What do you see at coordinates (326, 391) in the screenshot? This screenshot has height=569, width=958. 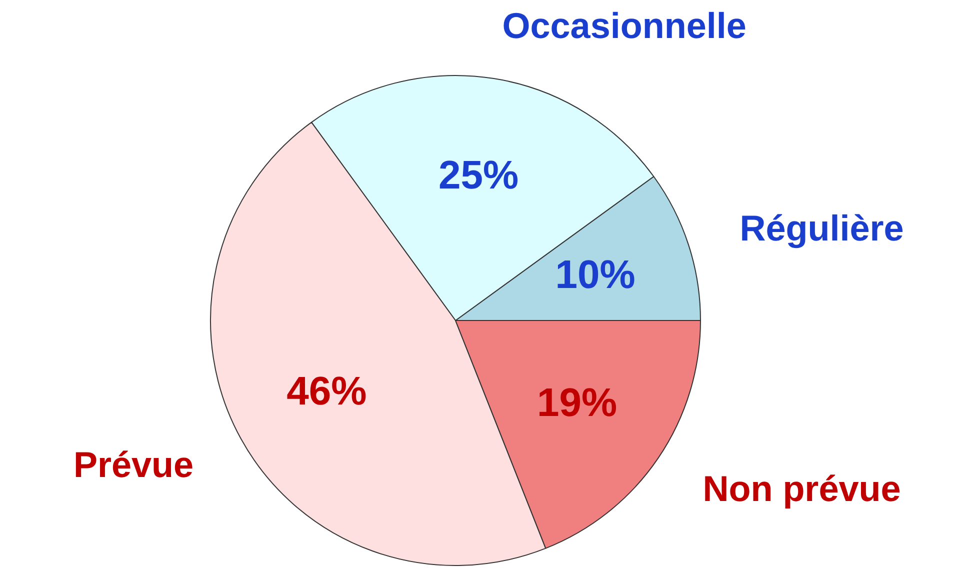 I see `data-label: 46%` at bounding box center [326, 391].